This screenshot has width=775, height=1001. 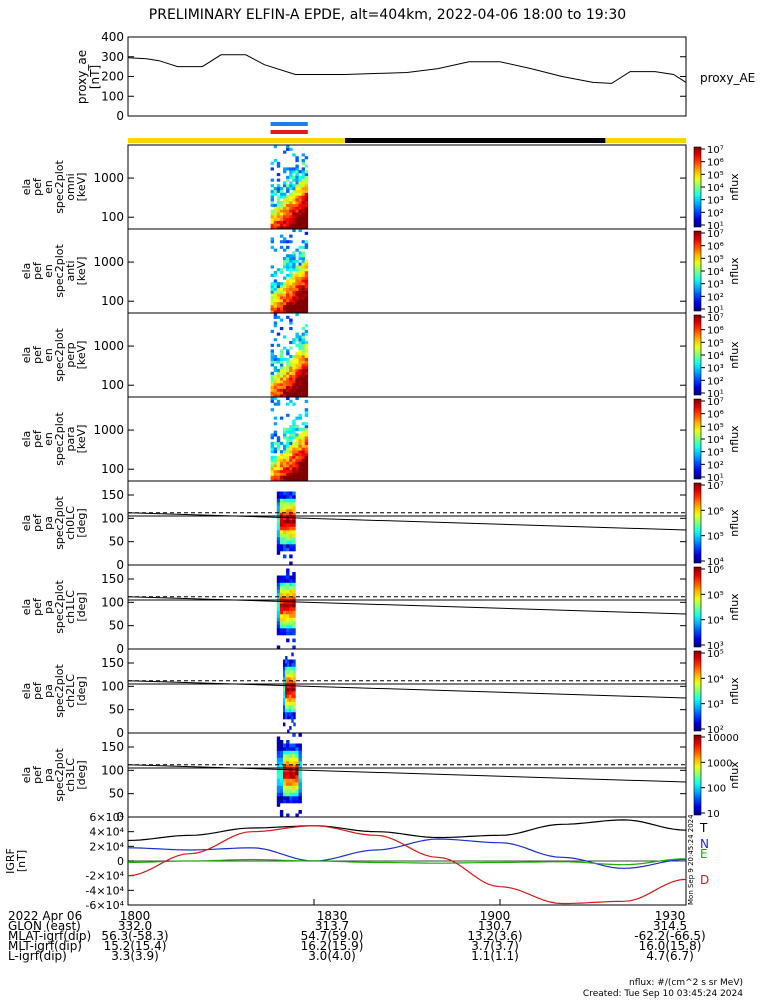 I want to click on igrf-legend-T: T, so click(x=703, y=828).